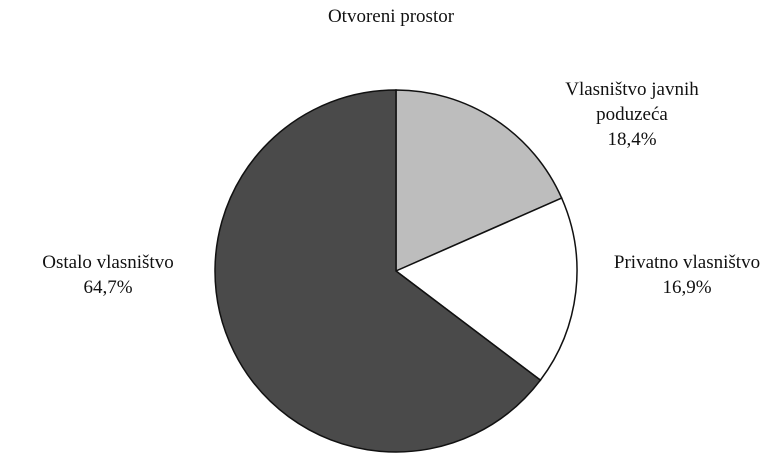 The width and height of the screenshot is (782, 455). I want to click on slice-label: Vlasništvo javnih poduzeća 18,4%, so click(632, 114).